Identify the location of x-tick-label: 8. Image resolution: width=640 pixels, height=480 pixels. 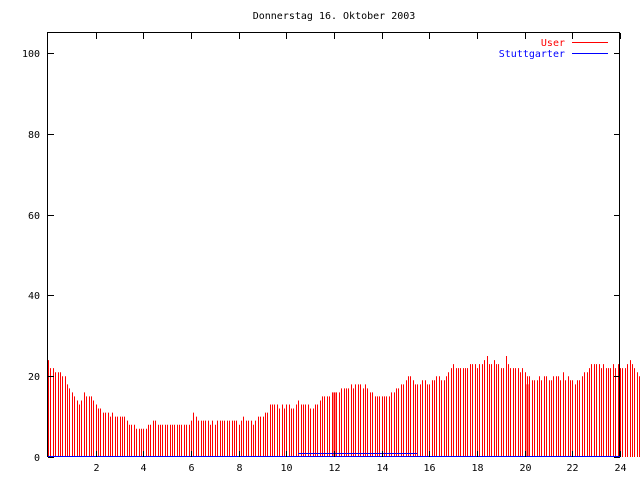
(239, 468).